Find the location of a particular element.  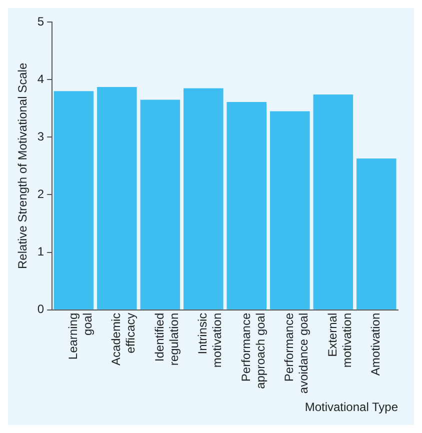

y-tick-label: 0 is located at coordinates (40, 309).